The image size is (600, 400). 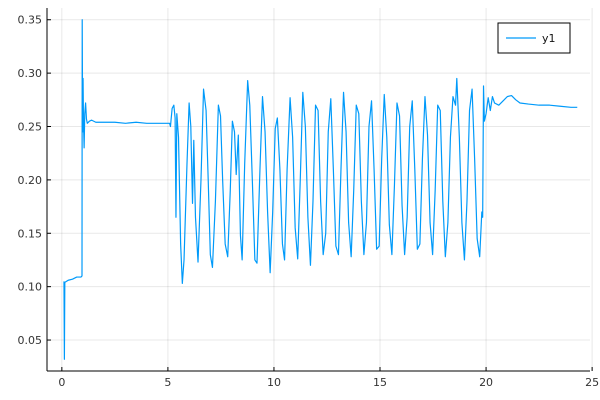 What do you see at coordinates (380, 382) in the screenshot?
I see `x-tick-label: 15` at bounding box center [380, 382].